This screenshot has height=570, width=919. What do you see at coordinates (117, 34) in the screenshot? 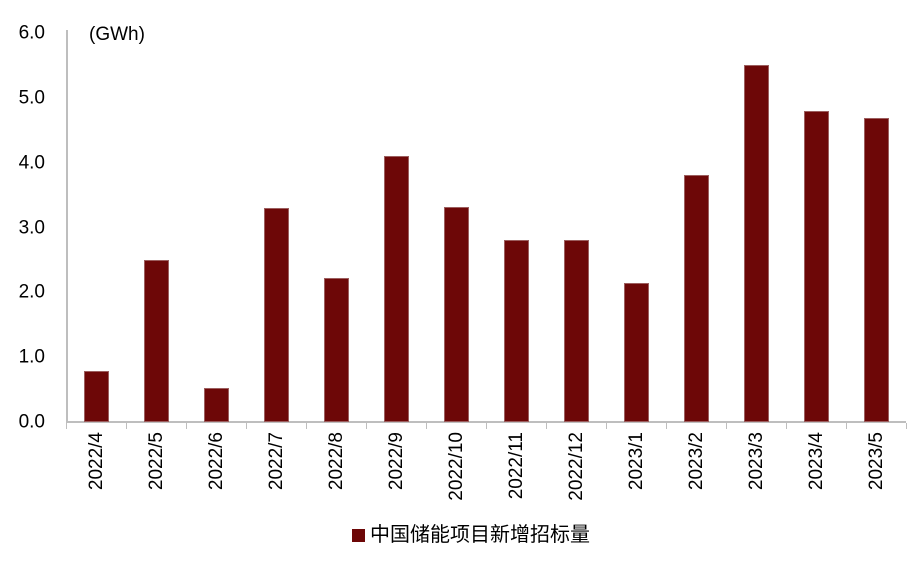
I see `y-axis-unit-label: (GWh)` at bounding box center [117, 34].